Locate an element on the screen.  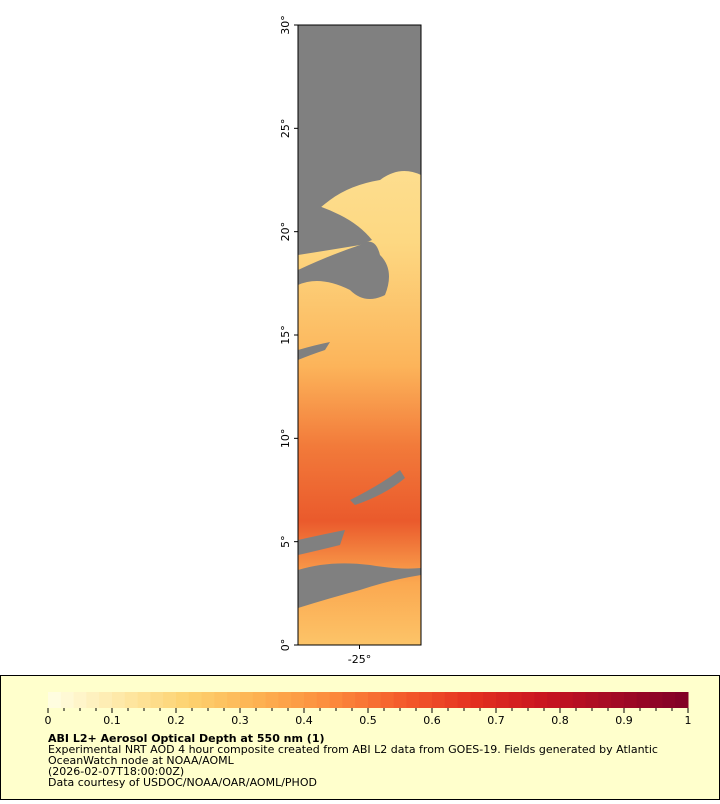
lat-tick-label: 20° is located at coordinates (285, 232).